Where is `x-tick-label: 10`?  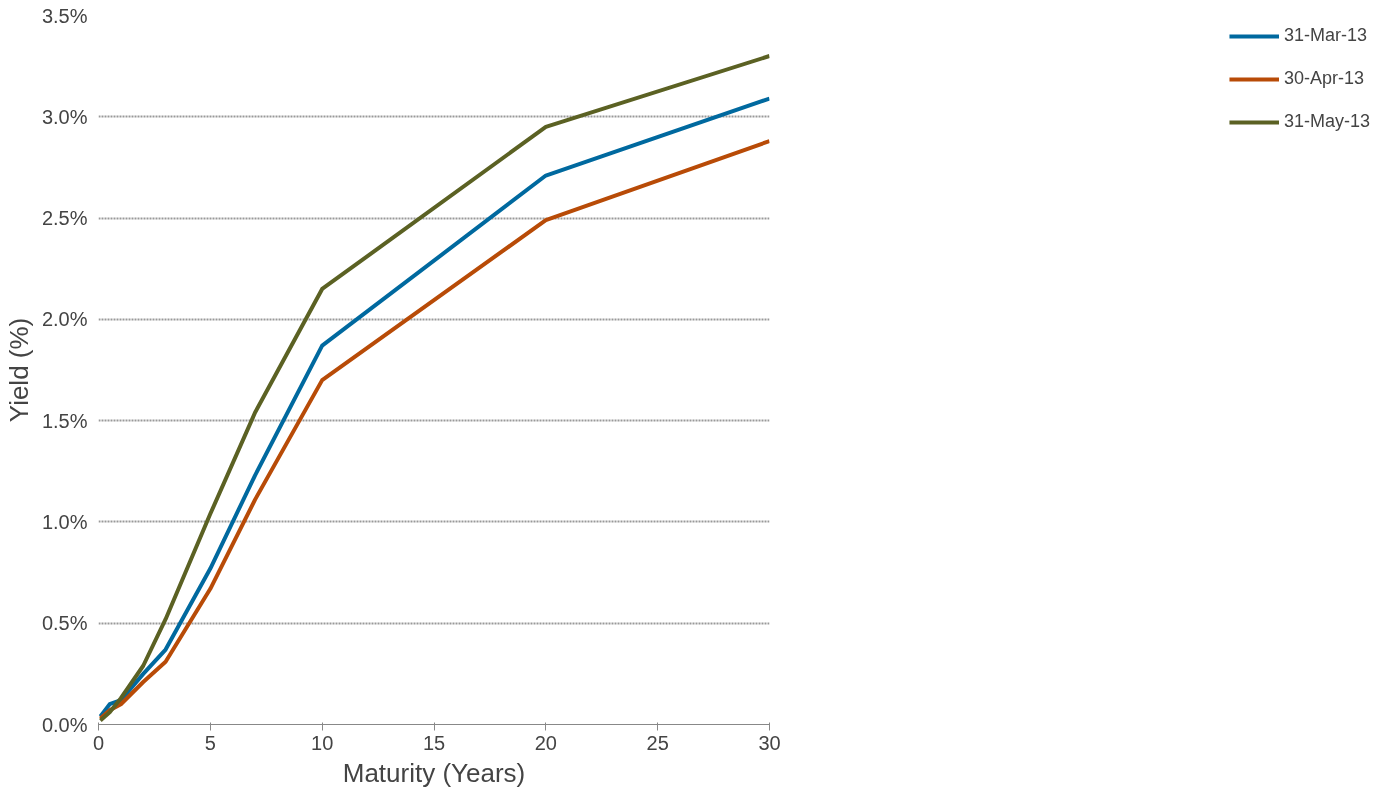 x-tick-label: 10 is located at coordinates (322, 742).